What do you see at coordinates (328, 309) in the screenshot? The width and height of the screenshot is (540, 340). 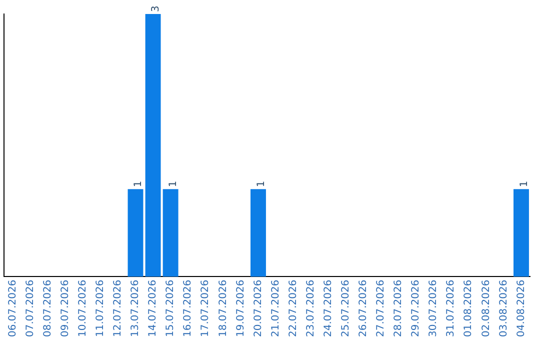 I see `x-tick-label: 24.07.2026` at bounding box center [328, 309].